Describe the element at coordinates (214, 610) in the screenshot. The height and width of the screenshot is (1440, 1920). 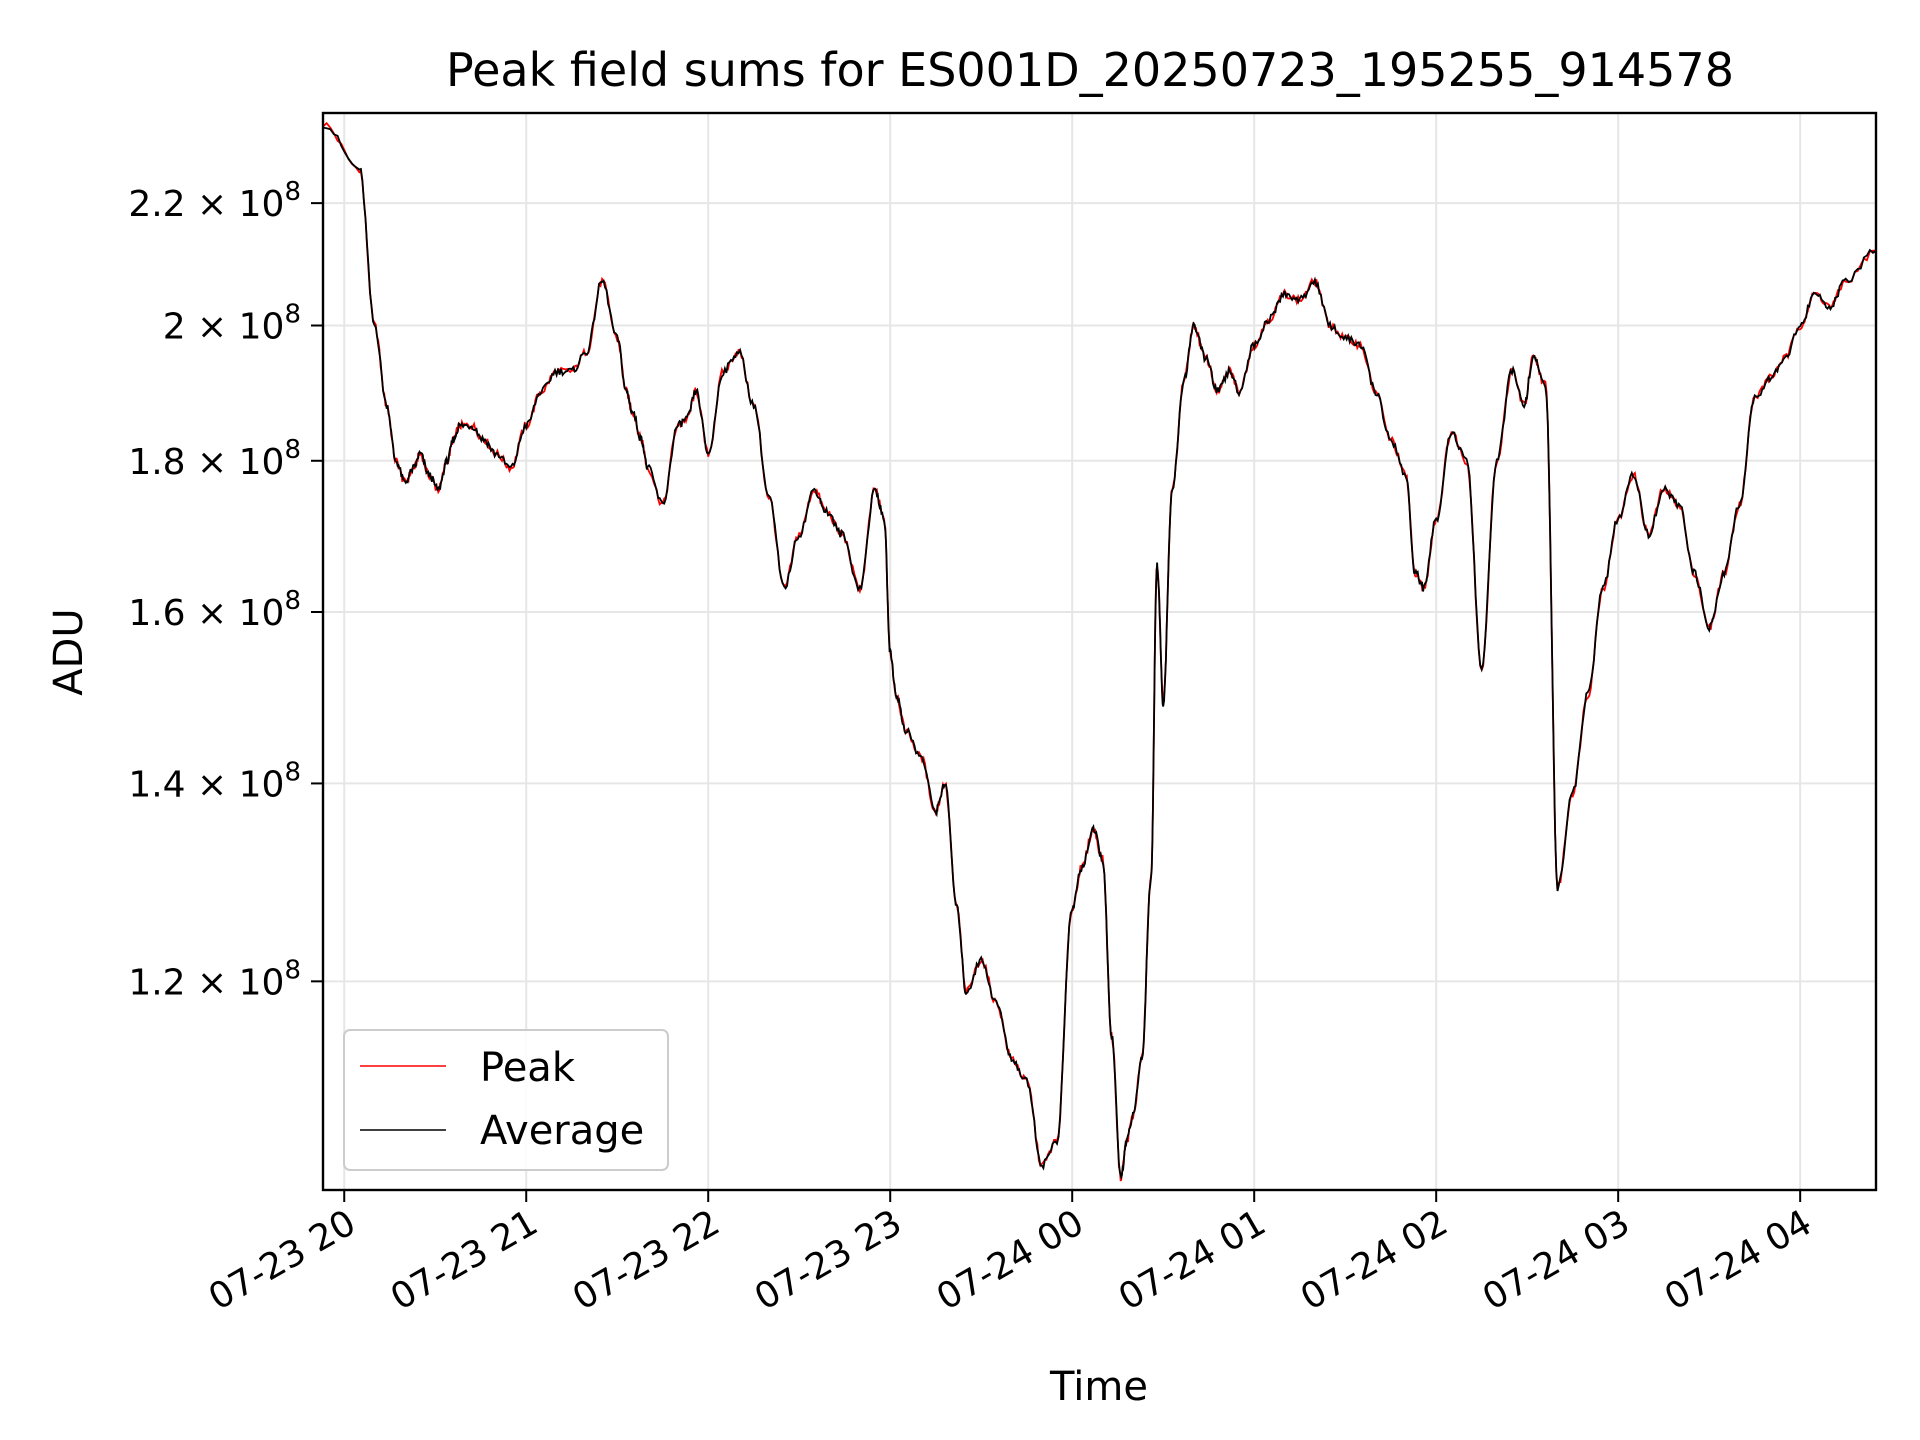
I see `y-tick-label: 1.6 × 108` at that location.